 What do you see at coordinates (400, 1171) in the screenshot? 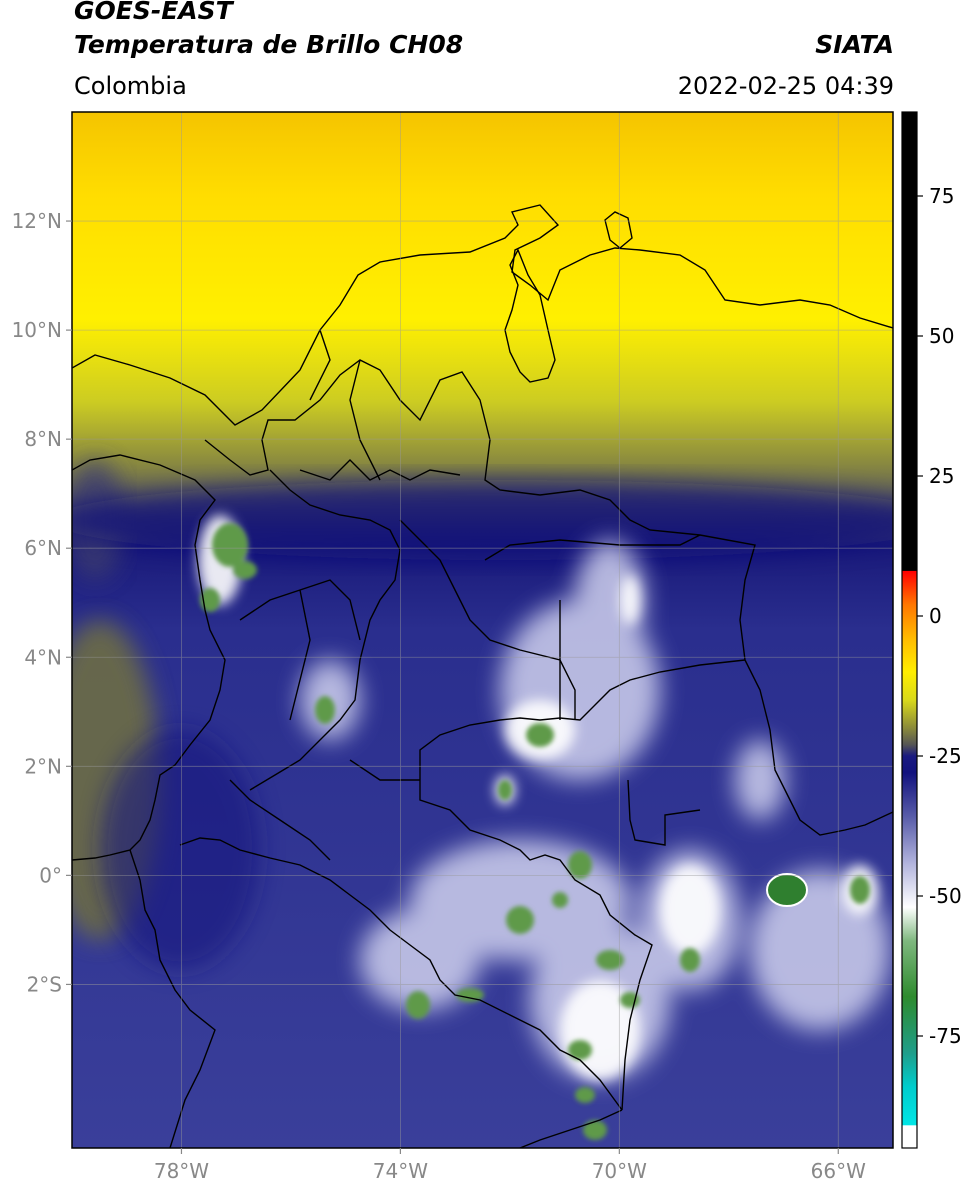
I see `lon-tick-label: 74°W` at bounding box center [400, 1171].